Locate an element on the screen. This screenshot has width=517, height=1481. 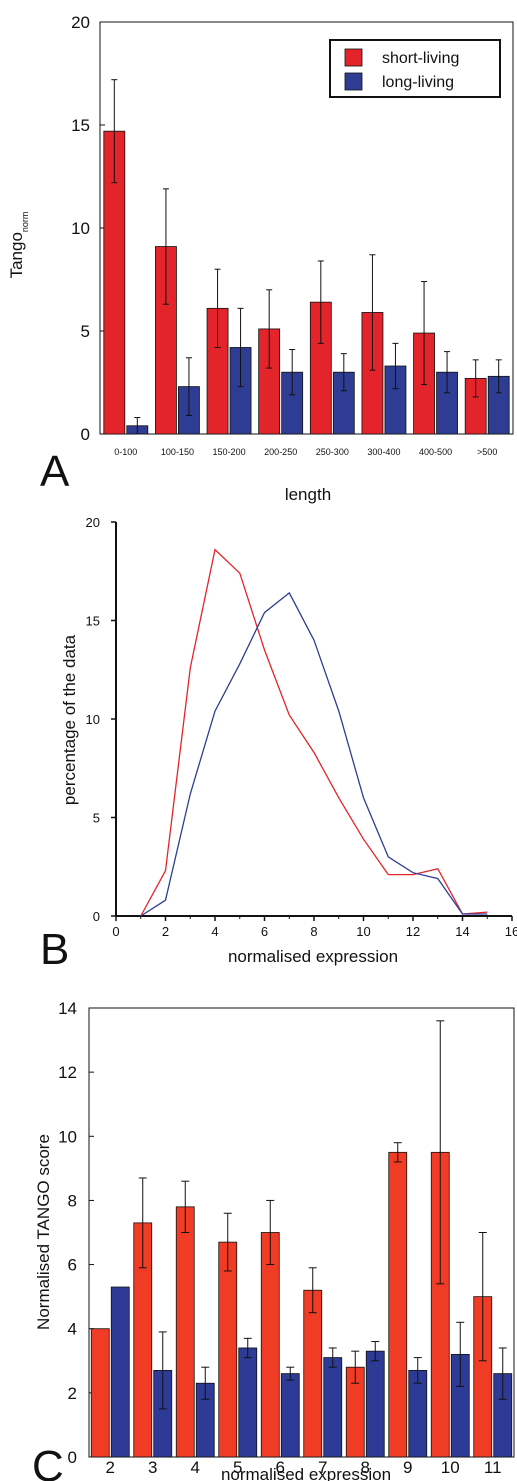
y-tick-label: 4 is located at coordinates (72, 1329).